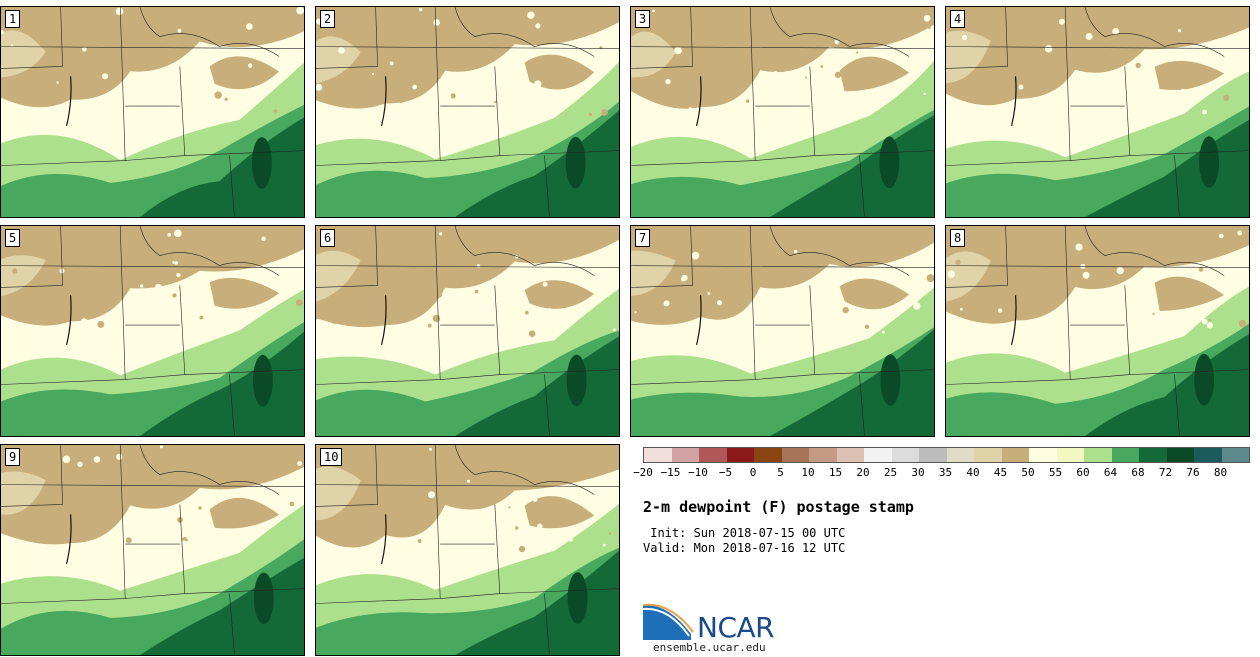 This screenshot has width=1260, height=657. Describe the element at coordinates (1083, 472) in the screenshot. I see `colorbar-tick-label: 60` at that location.